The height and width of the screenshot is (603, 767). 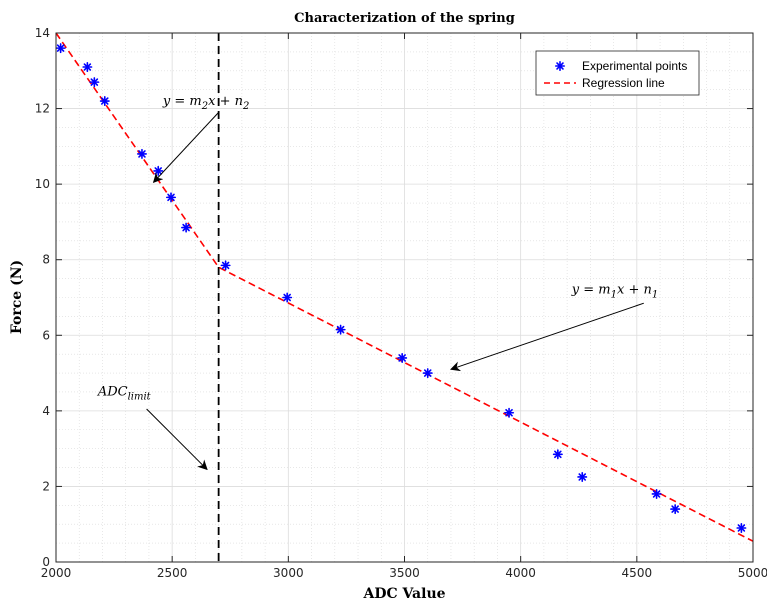 What do you see at coordinates (752, 573) in the screenshot?
I see `x-tick-label: 5000` at bounding box center [752, 573].